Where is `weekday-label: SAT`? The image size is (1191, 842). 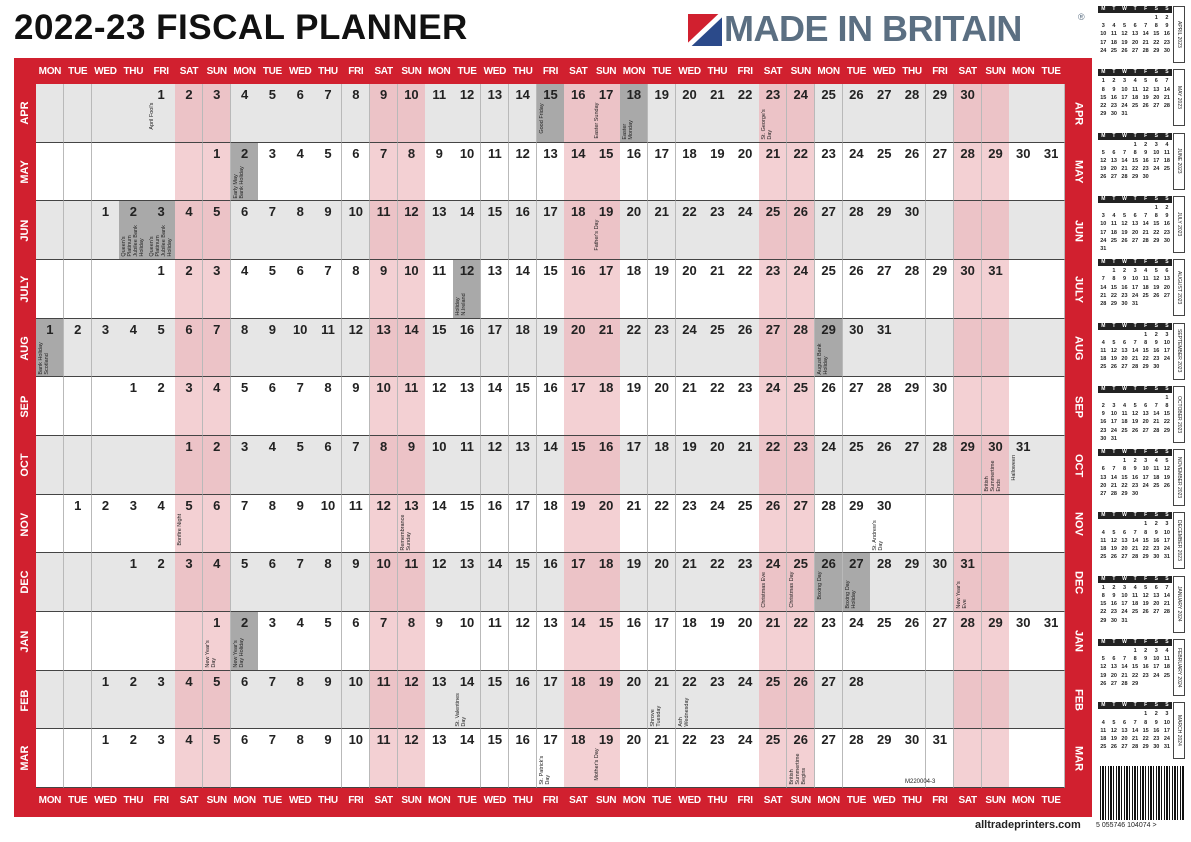
weekday-label: SAT is located at coordinates (578, 800).